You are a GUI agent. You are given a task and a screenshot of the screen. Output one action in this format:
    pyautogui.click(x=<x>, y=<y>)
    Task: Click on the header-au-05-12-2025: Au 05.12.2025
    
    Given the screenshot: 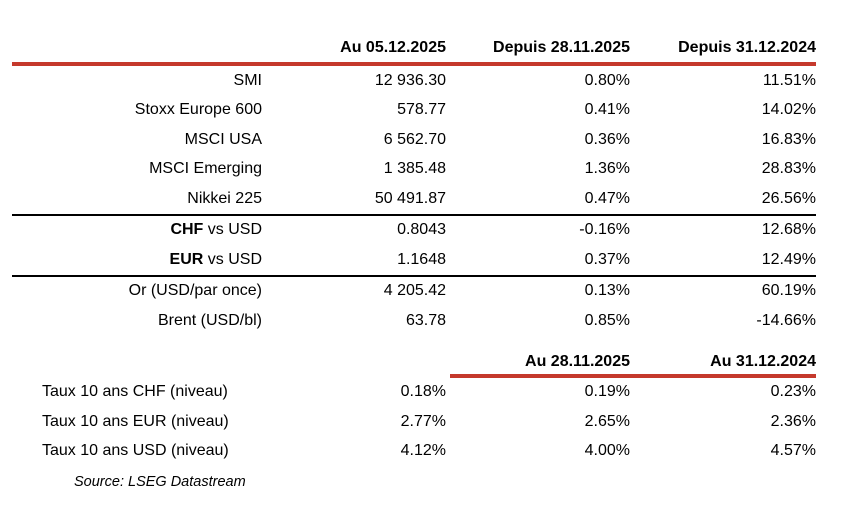 What is the action you would take?
    pyautogui.click(x=393, y=47)
    